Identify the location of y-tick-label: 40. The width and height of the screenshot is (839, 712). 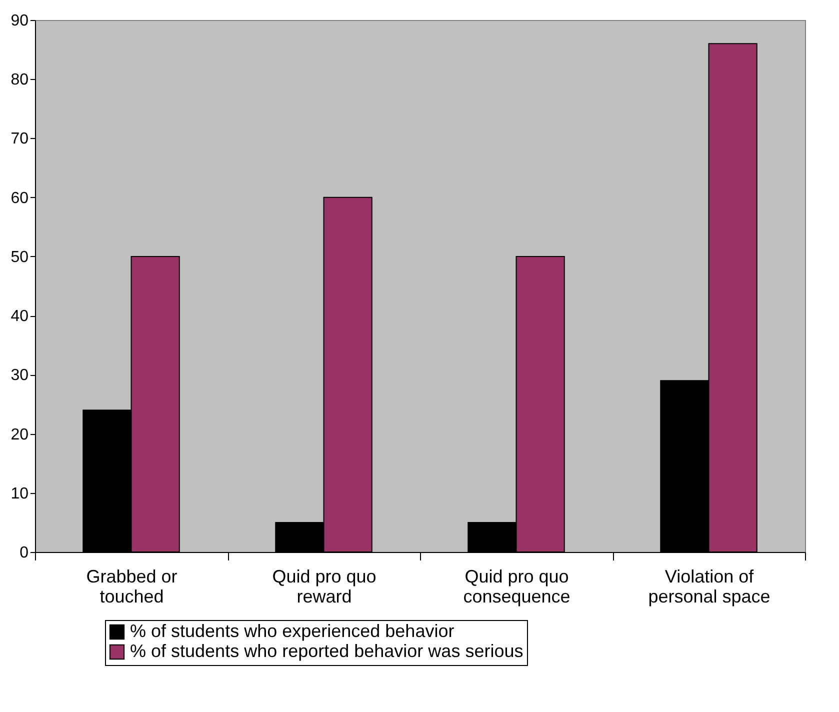
(19, 317).